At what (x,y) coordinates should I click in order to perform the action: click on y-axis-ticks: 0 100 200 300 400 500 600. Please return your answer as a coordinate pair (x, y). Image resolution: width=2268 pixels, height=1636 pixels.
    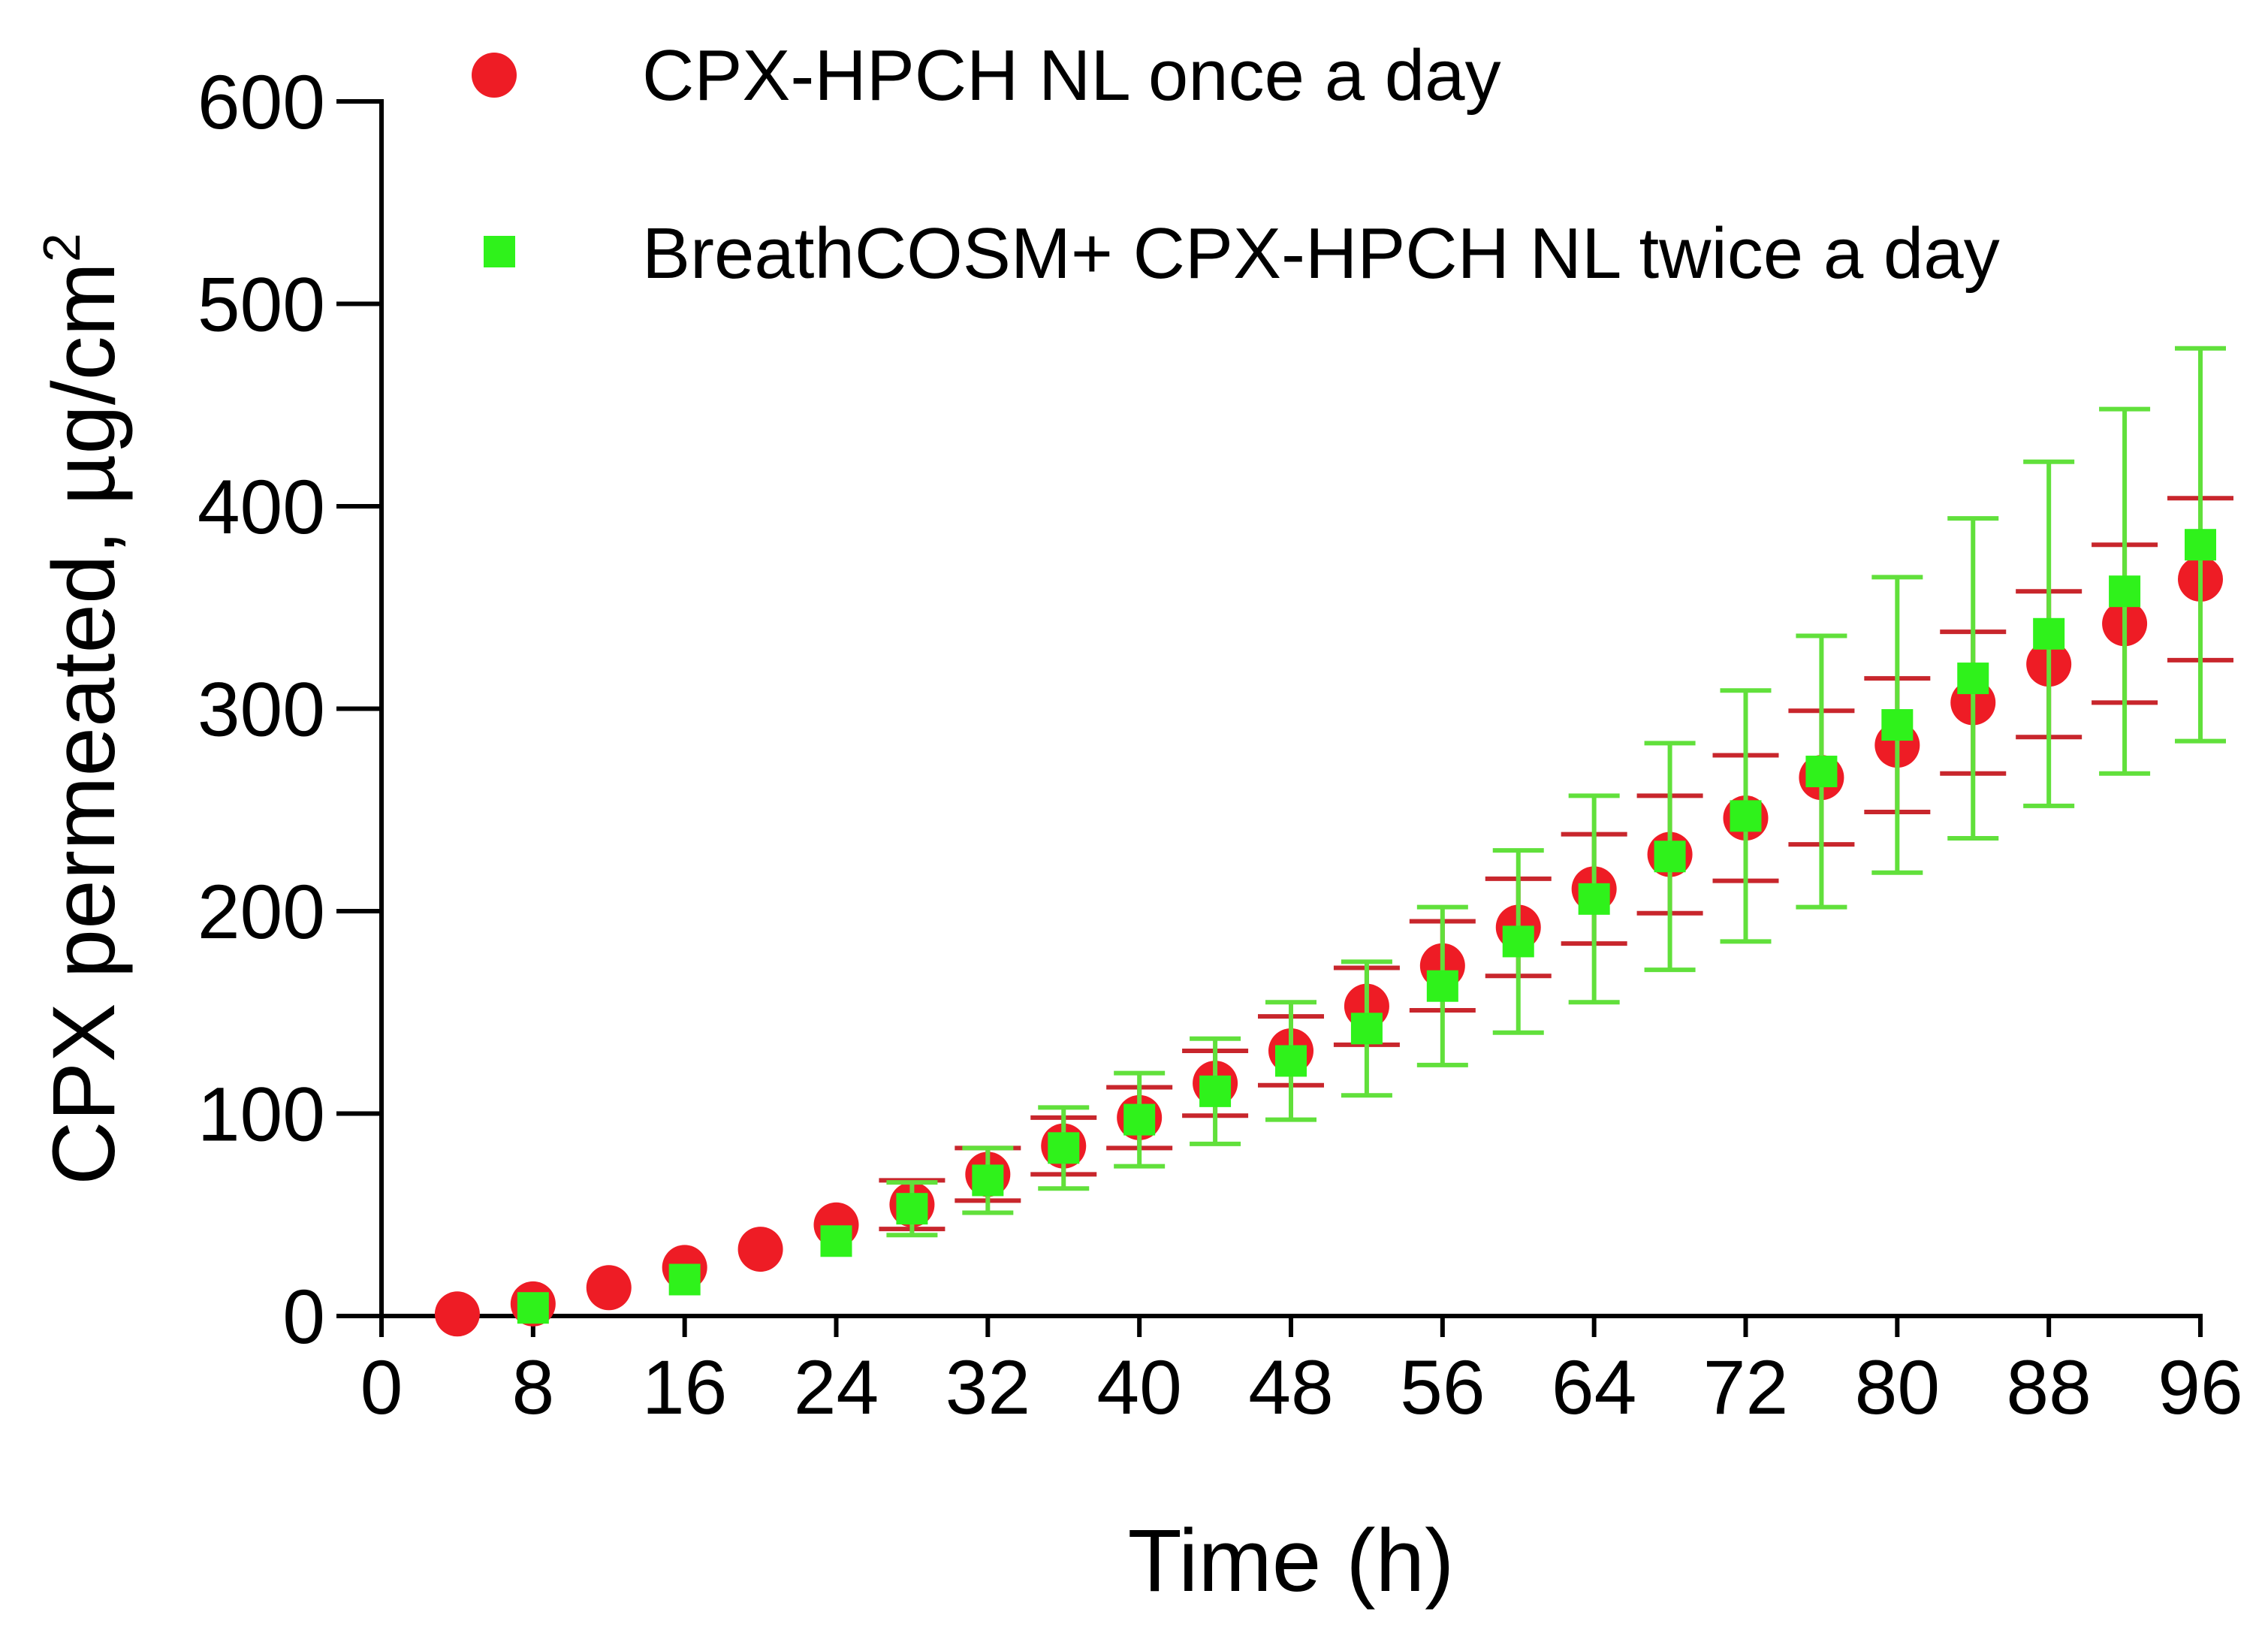
    Looking at the image, I should click on (290, 709).